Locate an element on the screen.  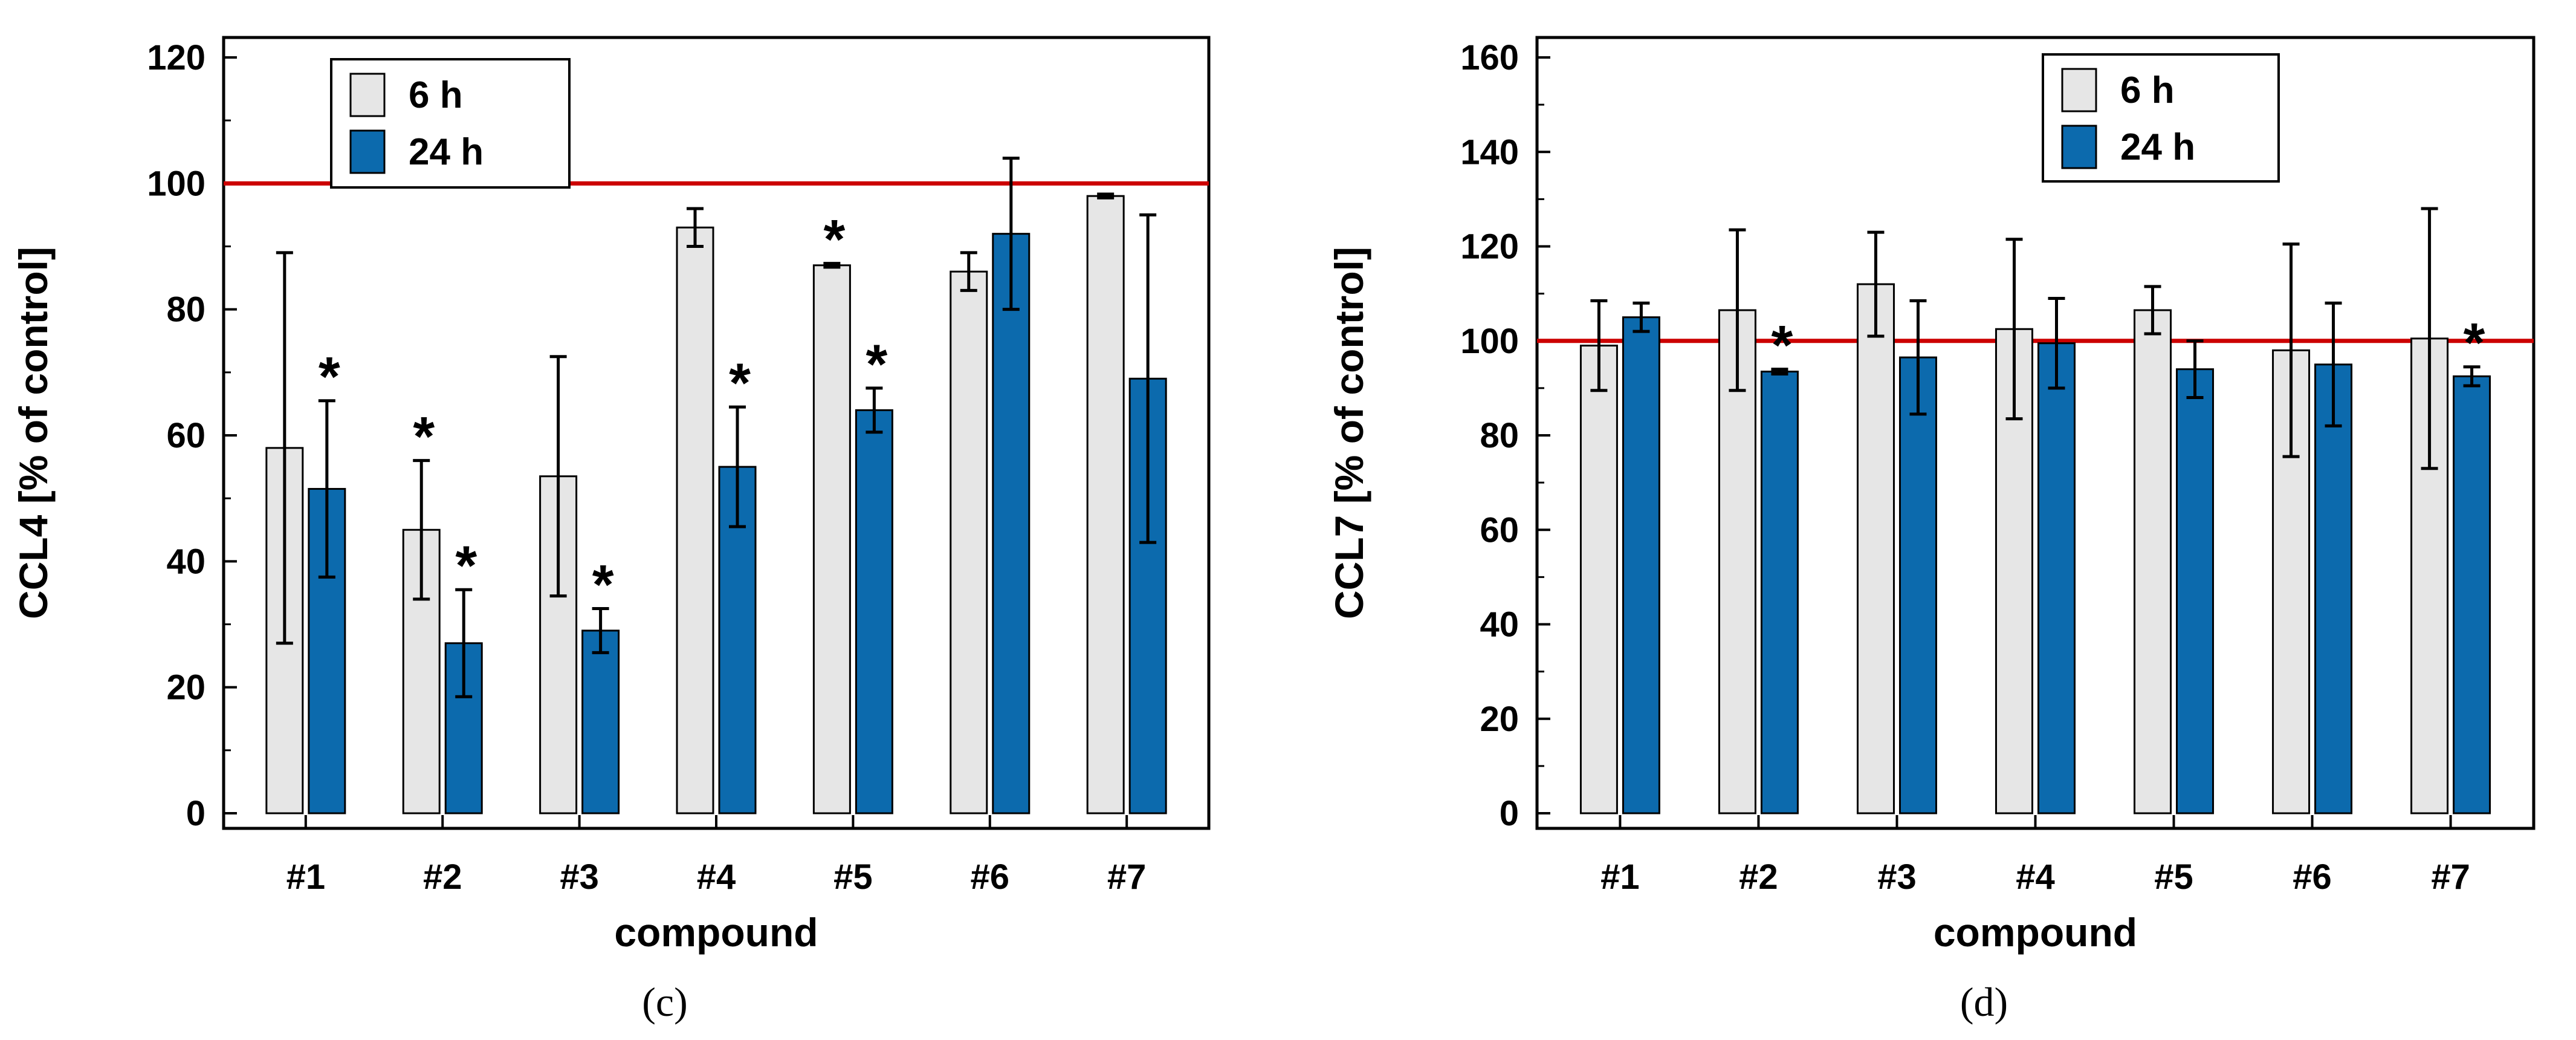
panel-label: (c) is located at coordinates (664, 1002).